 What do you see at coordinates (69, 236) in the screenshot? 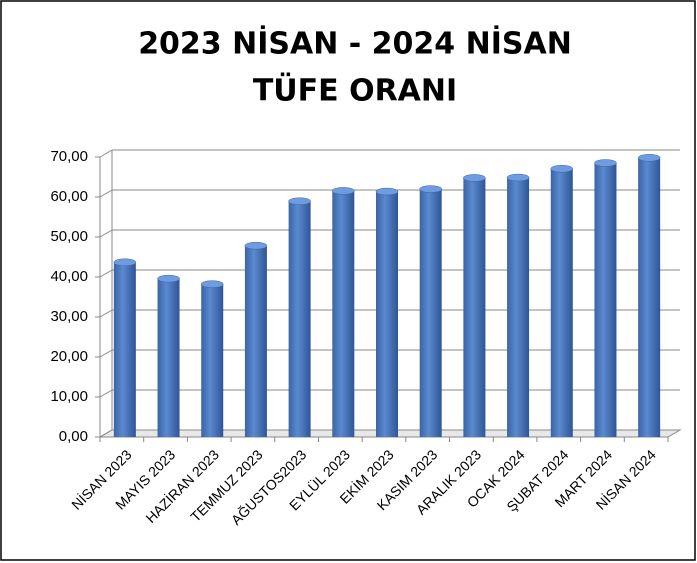
I see `y-tick-label: 50,00` at bounding box center [69, 236].